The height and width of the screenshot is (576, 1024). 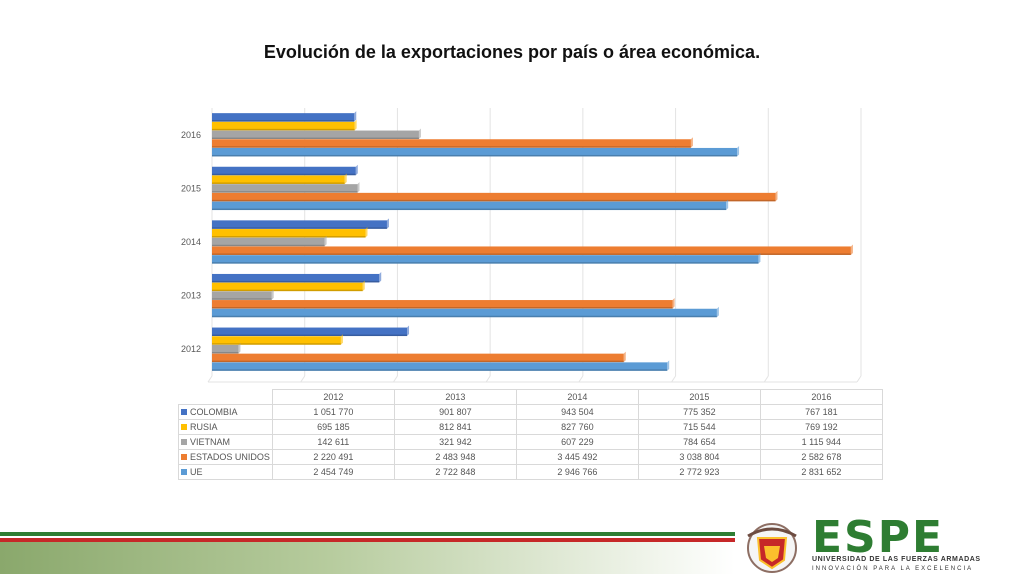 I want to click on university-name: UNIVERSIDAD DE LAS FUERZAS ARMADAS, so click(x=896, y=559).